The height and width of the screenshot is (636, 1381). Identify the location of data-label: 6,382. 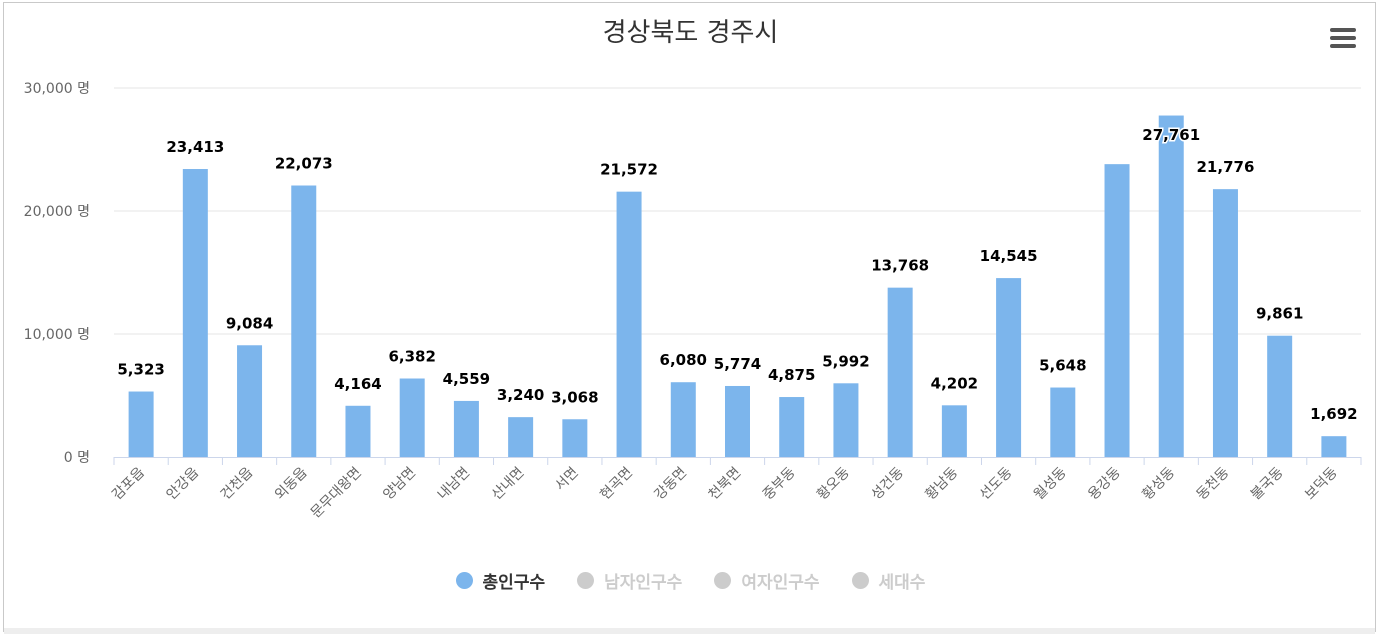
(411, 357).